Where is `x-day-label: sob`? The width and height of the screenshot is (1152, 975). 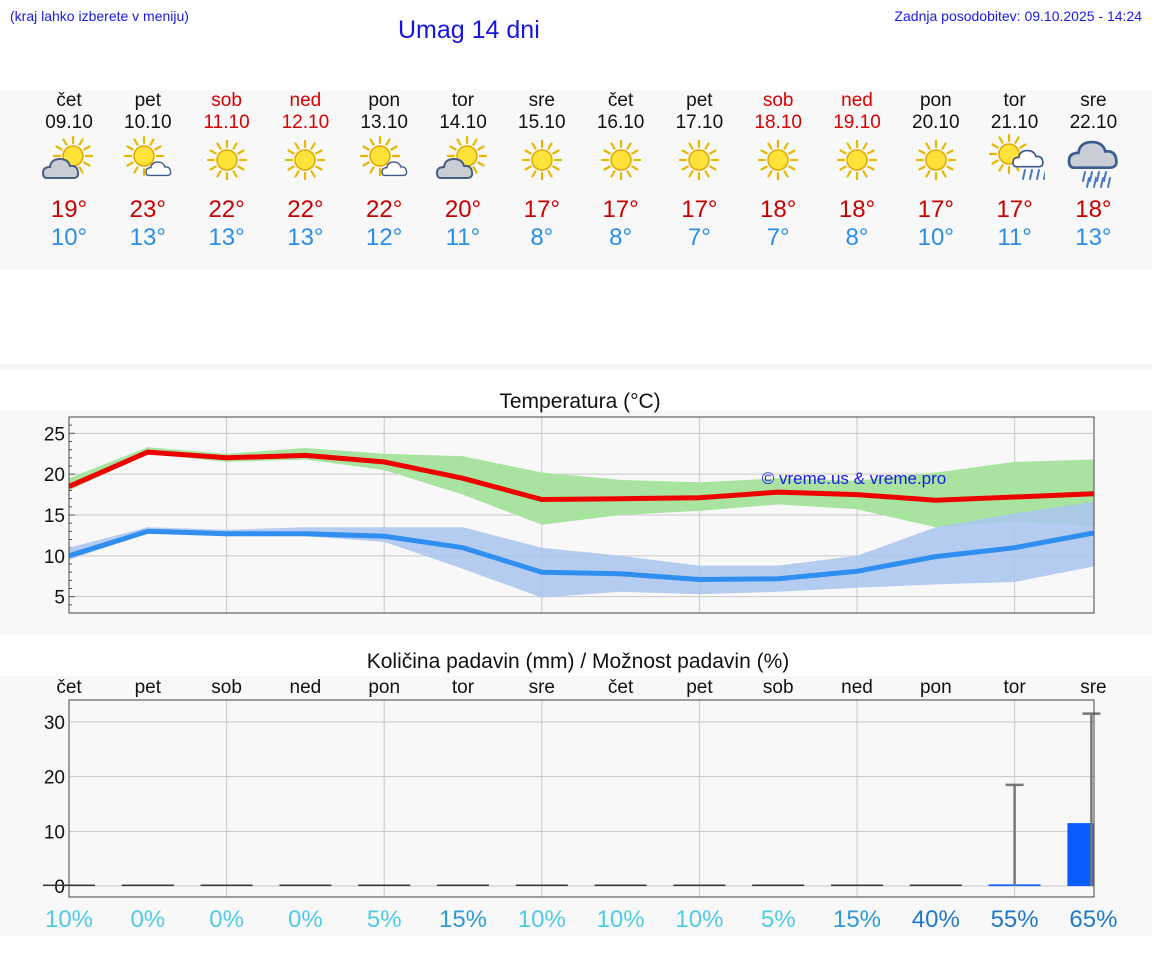 x-day-label: sob is located at coordinates (226, 687).